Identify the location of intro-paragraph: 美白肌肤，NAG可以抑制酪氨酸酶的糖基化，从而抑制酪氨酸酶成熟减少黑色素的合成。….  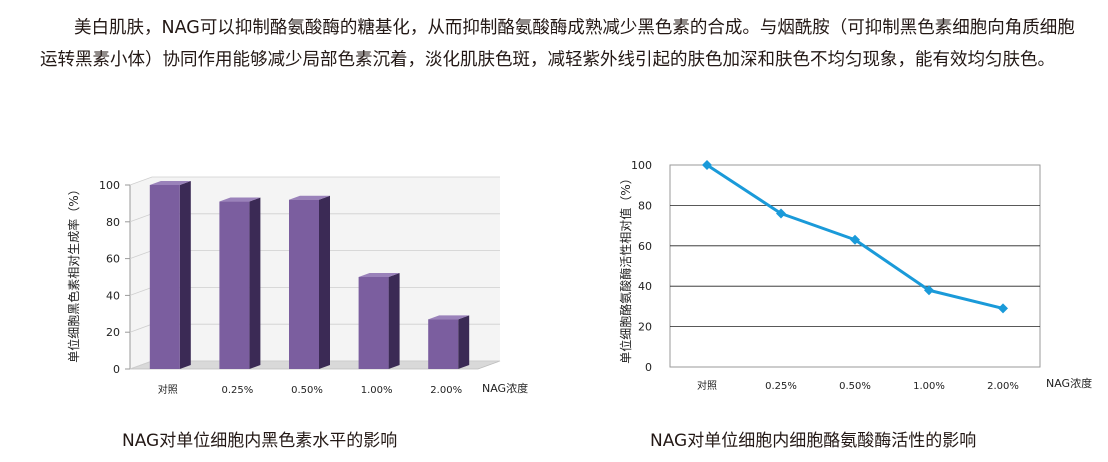
(562, 44).